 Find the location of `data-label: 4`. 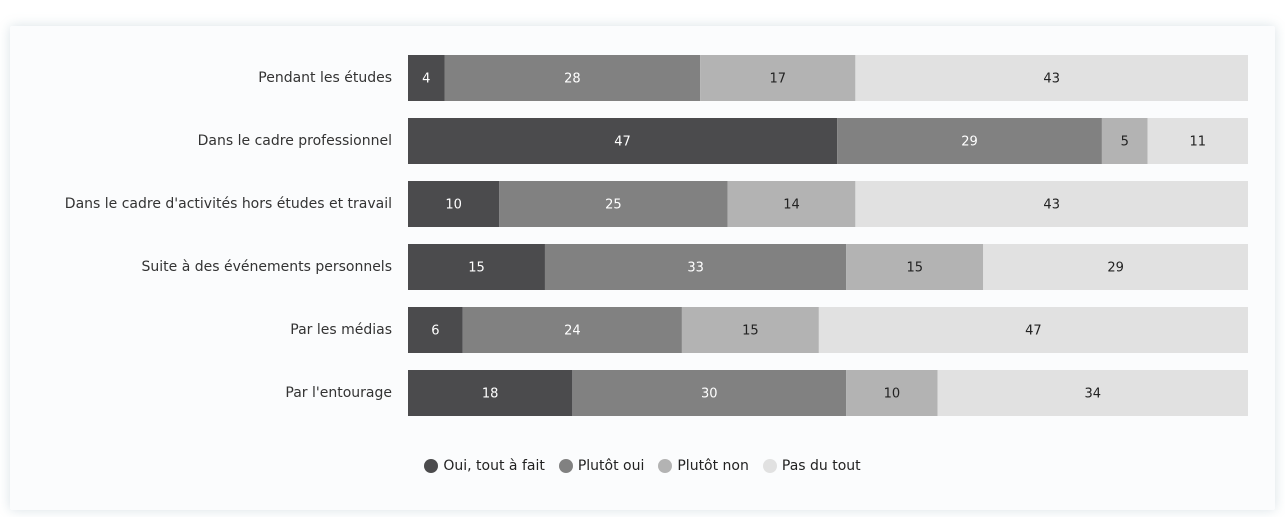

data-label: 4 is located at coordinates (426, 79).